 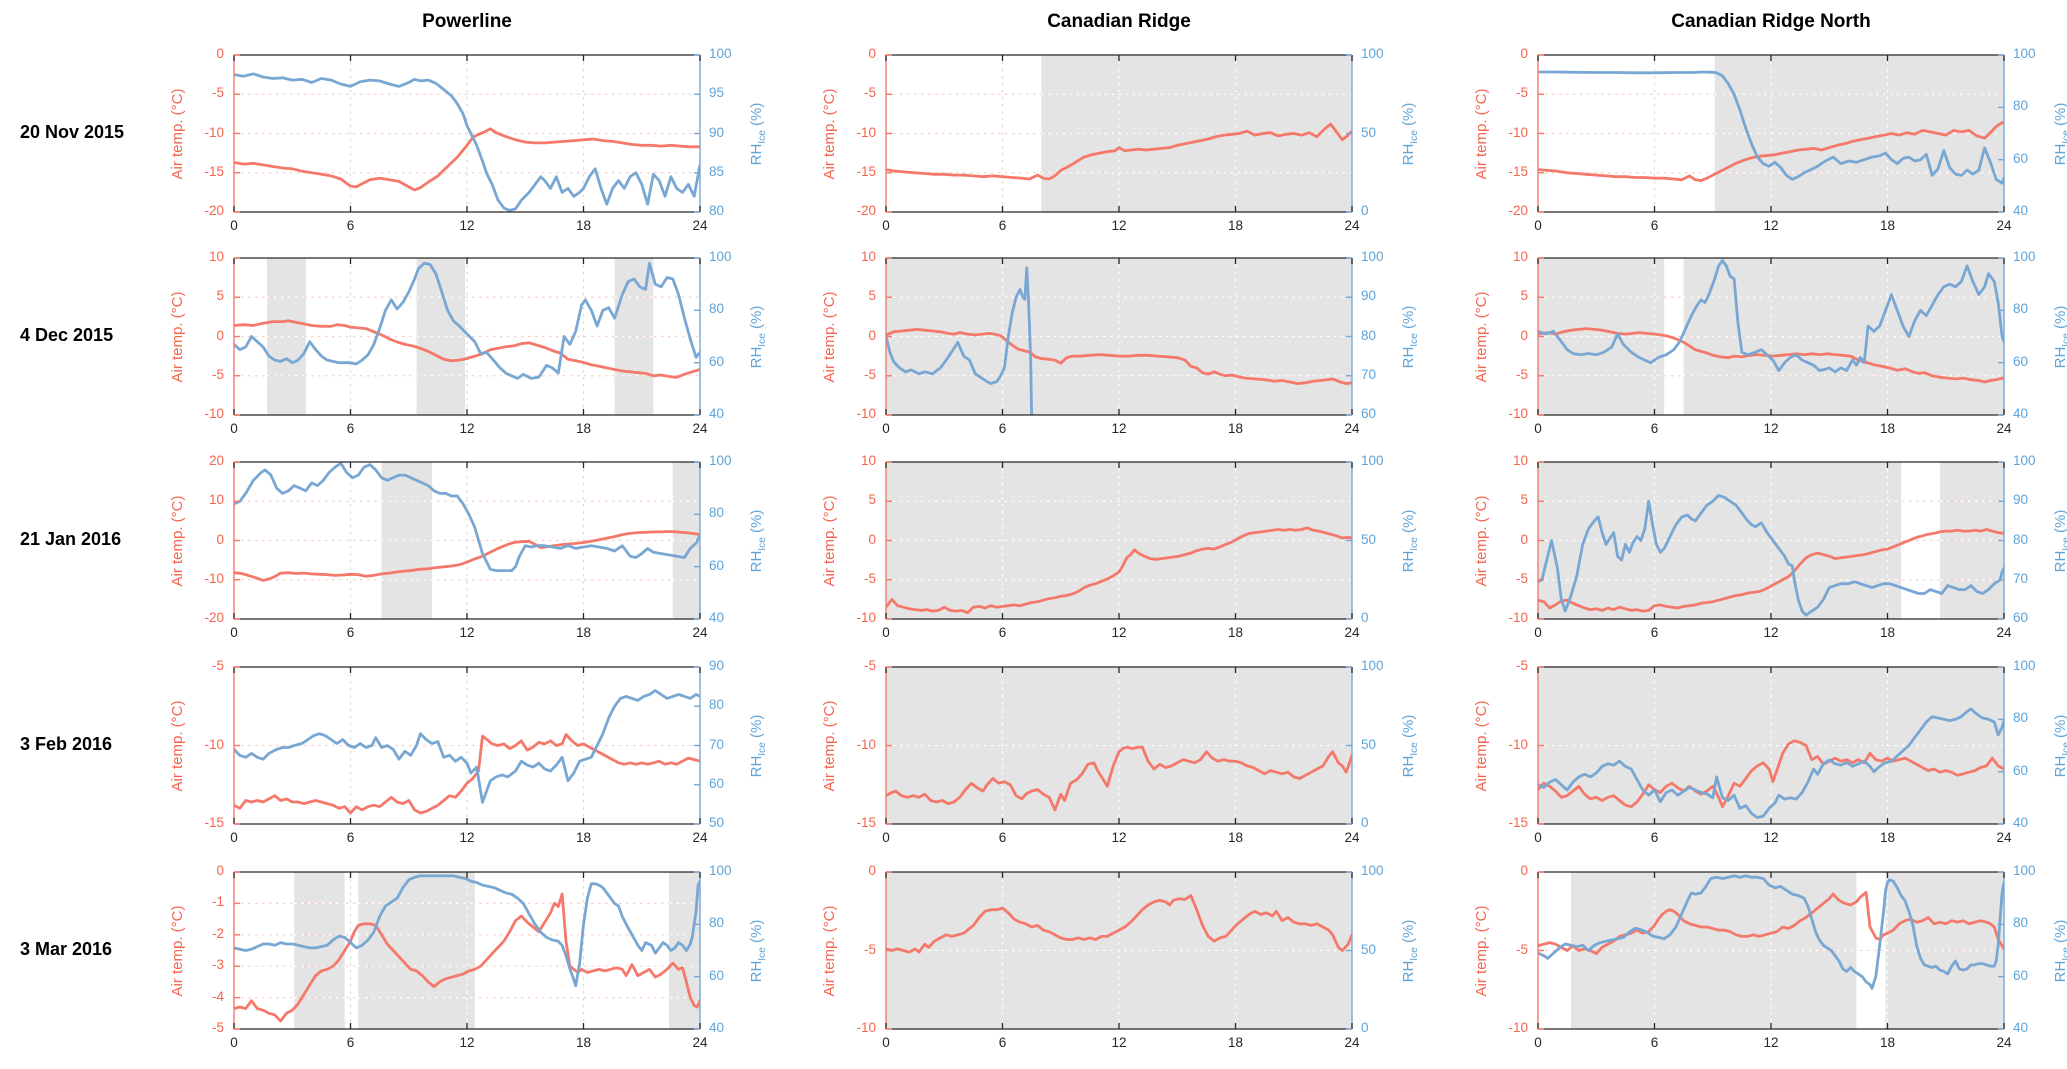 I want to click on right-tick-label: 95, so click(x=717, y=93).